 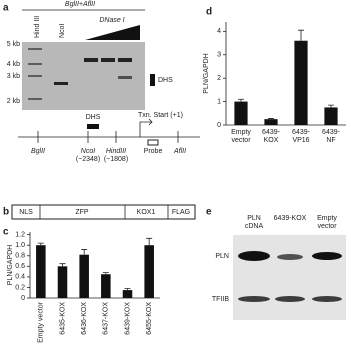 I want to click on blot-bands, so click(x=290, y=276).